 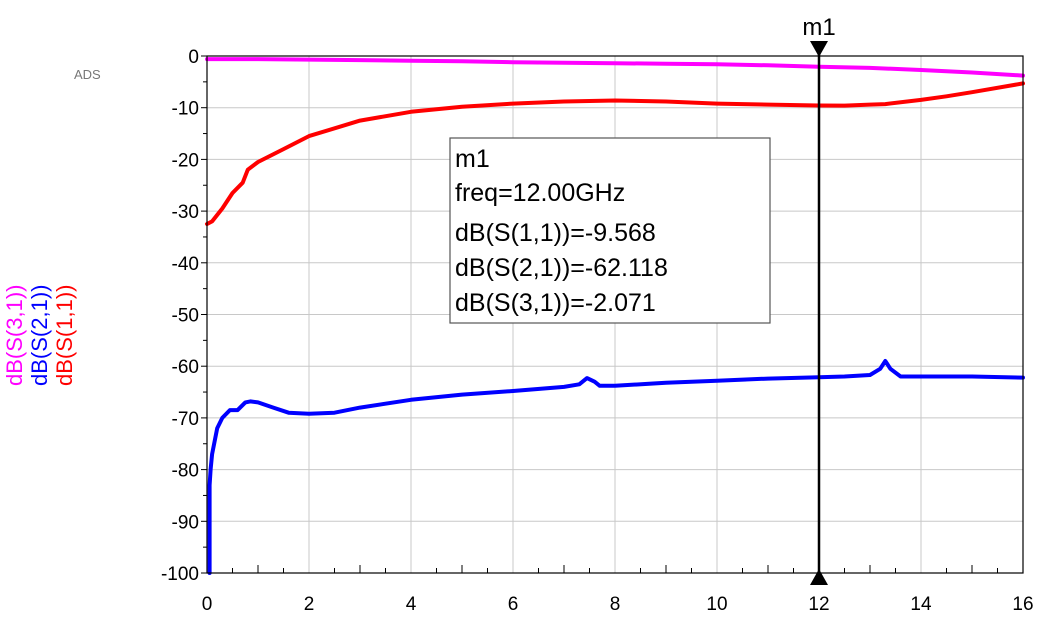 I want to click on readout-line-1: freq=12.00GHz, so click(x=540, y=193).